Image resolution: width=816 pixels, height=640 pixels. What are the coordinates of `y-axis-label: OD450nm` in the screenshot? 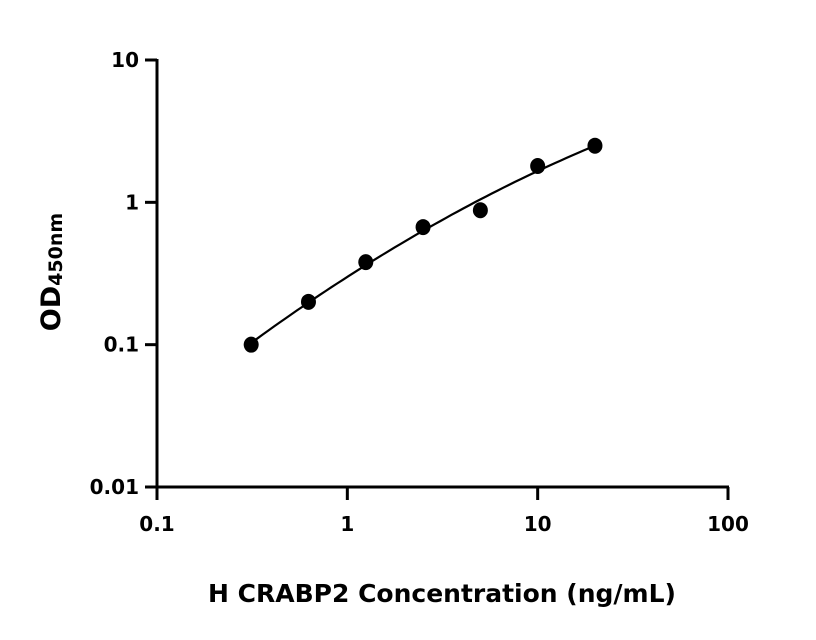 It's located at (51, 272).